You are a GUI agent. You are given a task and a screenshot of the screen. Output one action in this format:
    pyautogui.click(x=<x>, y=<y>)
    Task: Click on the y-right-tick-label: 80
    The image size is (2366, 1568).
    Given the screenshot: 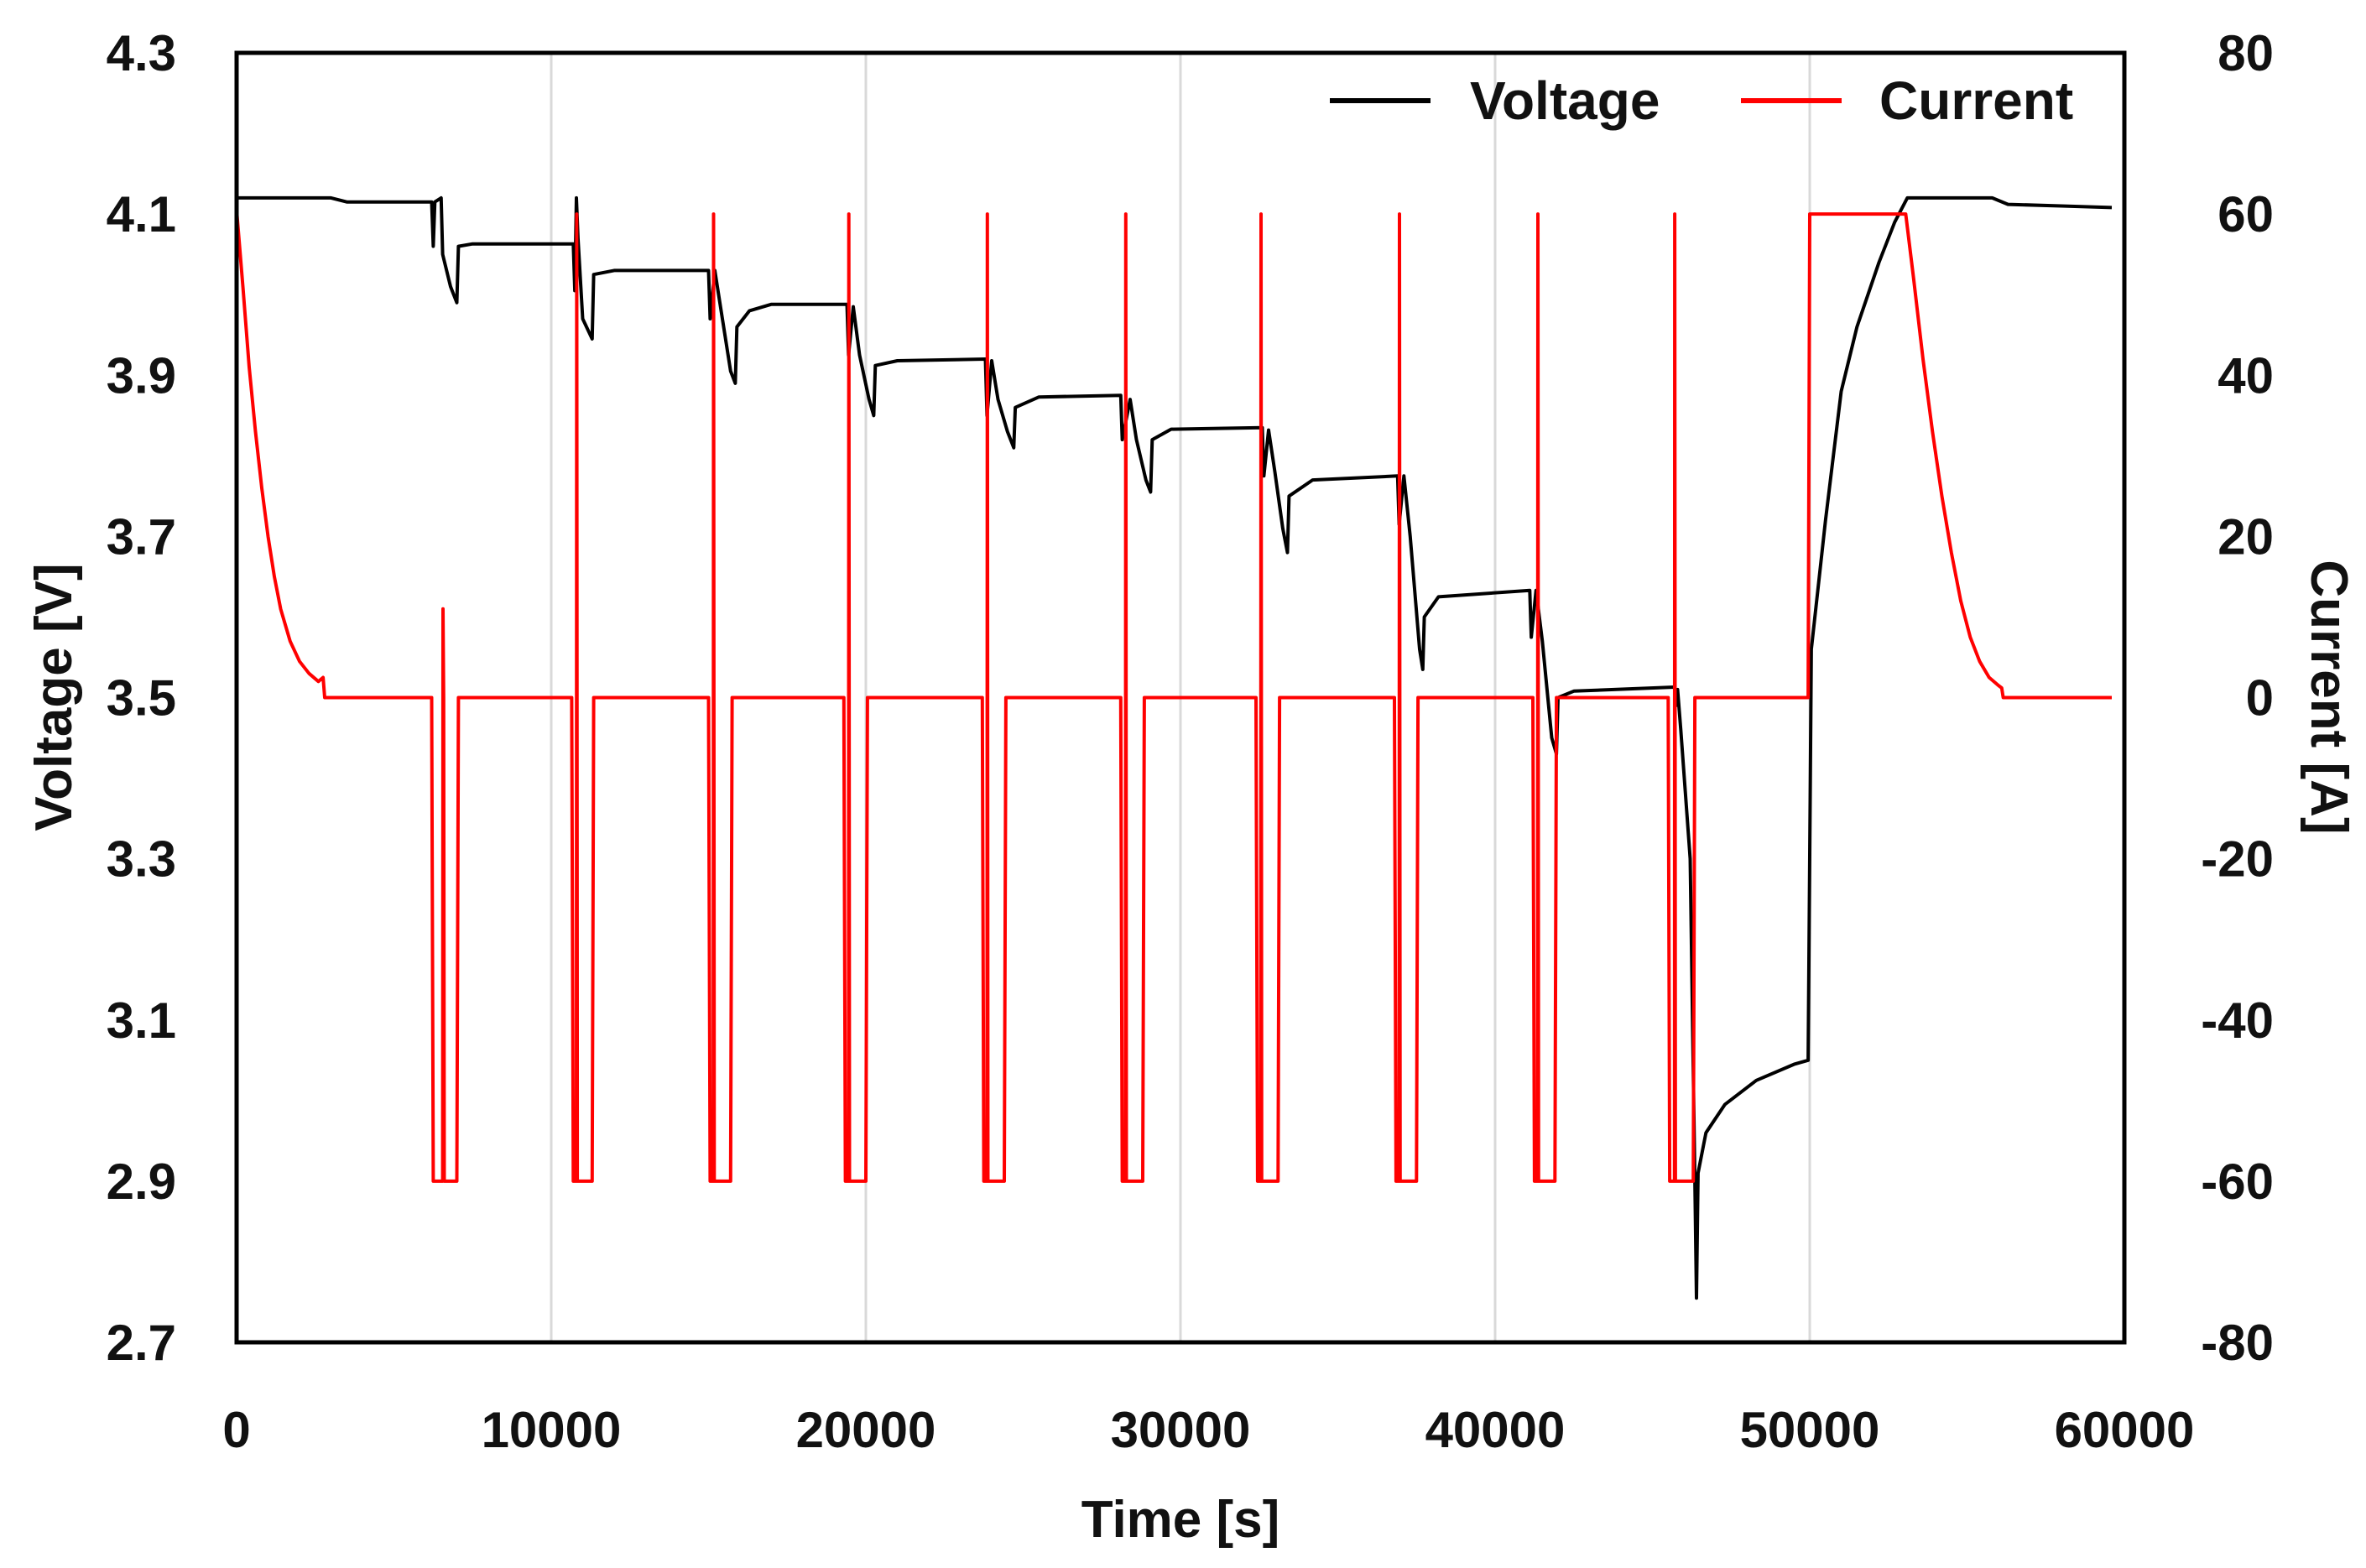 What is the action you would take?
    pyautogui.click(x=2245, y=53)
    